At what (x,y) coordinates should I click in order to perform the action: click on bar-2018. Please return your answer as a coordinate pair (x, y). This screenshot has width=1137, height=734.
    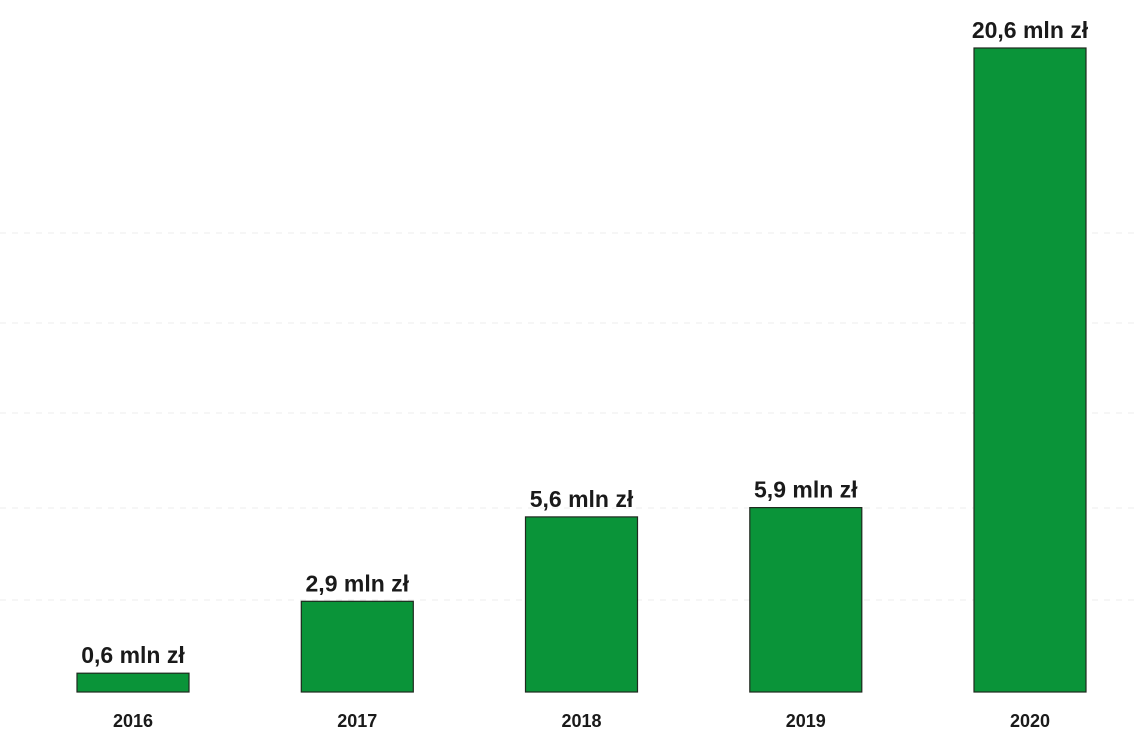
    Looking at the image, I should click on (581, 604).